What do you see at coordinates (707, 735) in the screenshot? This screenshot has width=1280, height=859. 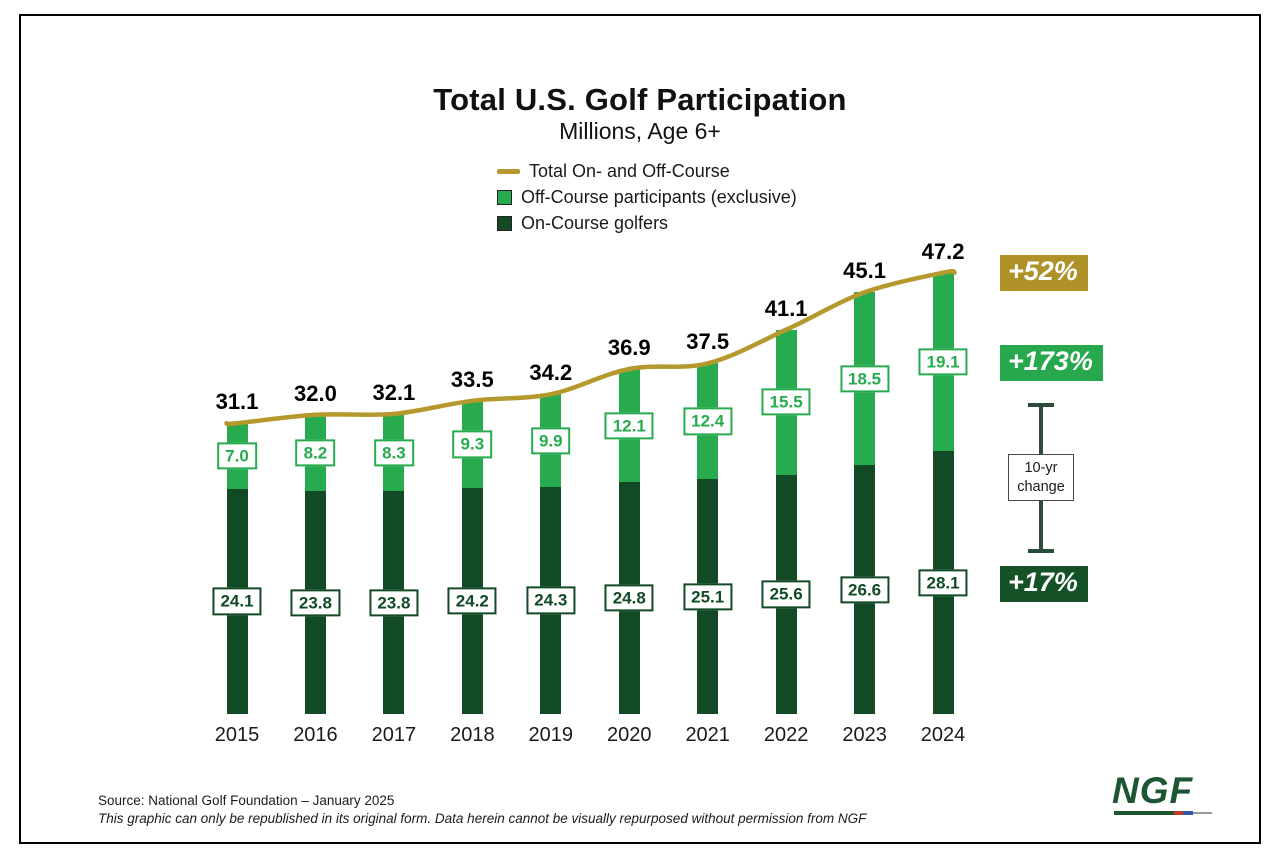 I see `x-axis-year-label: 2021` at bounding box center [707, 735].